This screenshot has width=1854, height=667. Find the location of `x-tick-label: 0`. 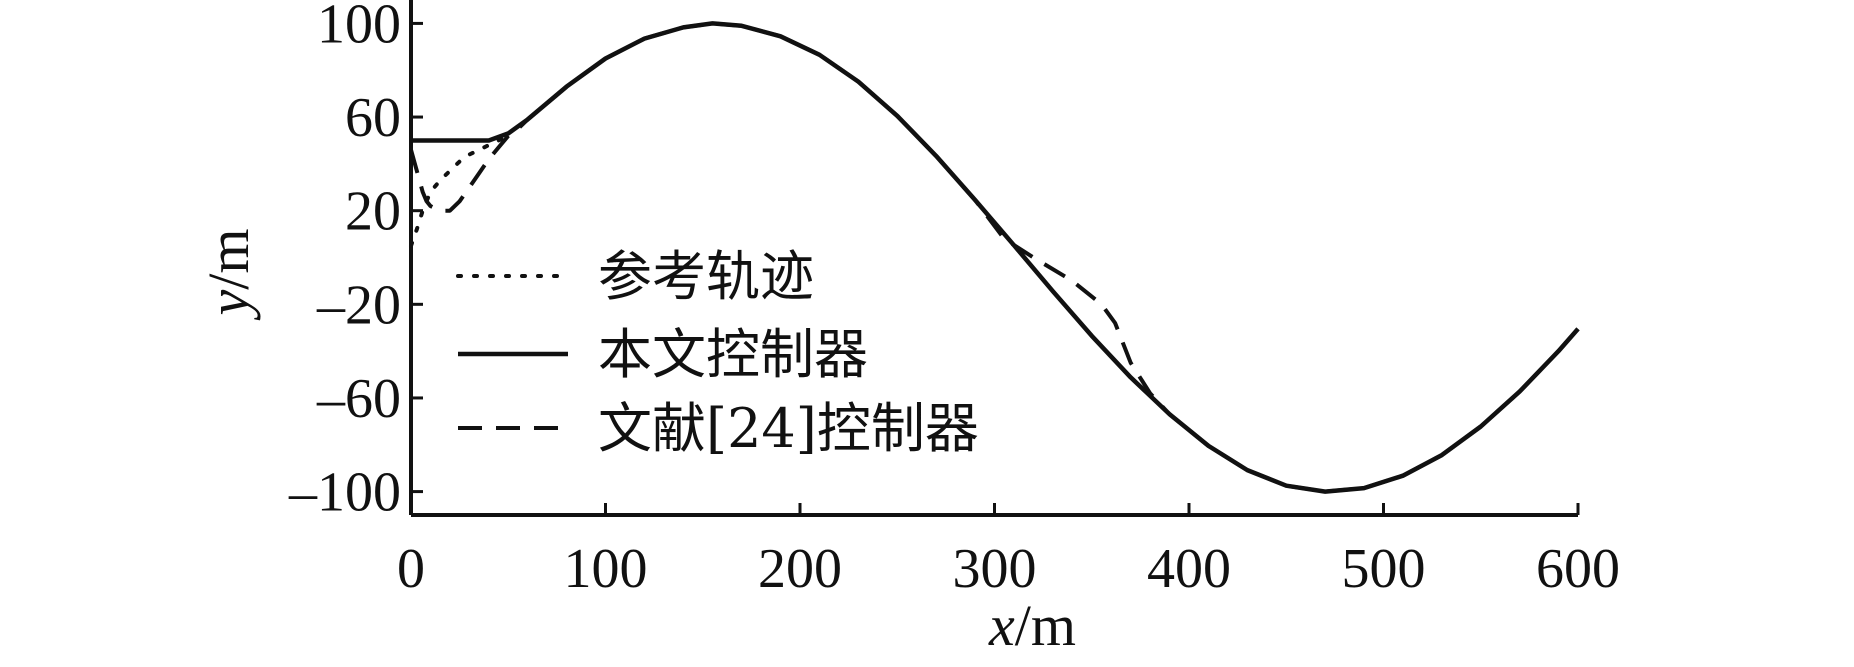

x-tick-label: 0 is located at coordinates (411, 569).